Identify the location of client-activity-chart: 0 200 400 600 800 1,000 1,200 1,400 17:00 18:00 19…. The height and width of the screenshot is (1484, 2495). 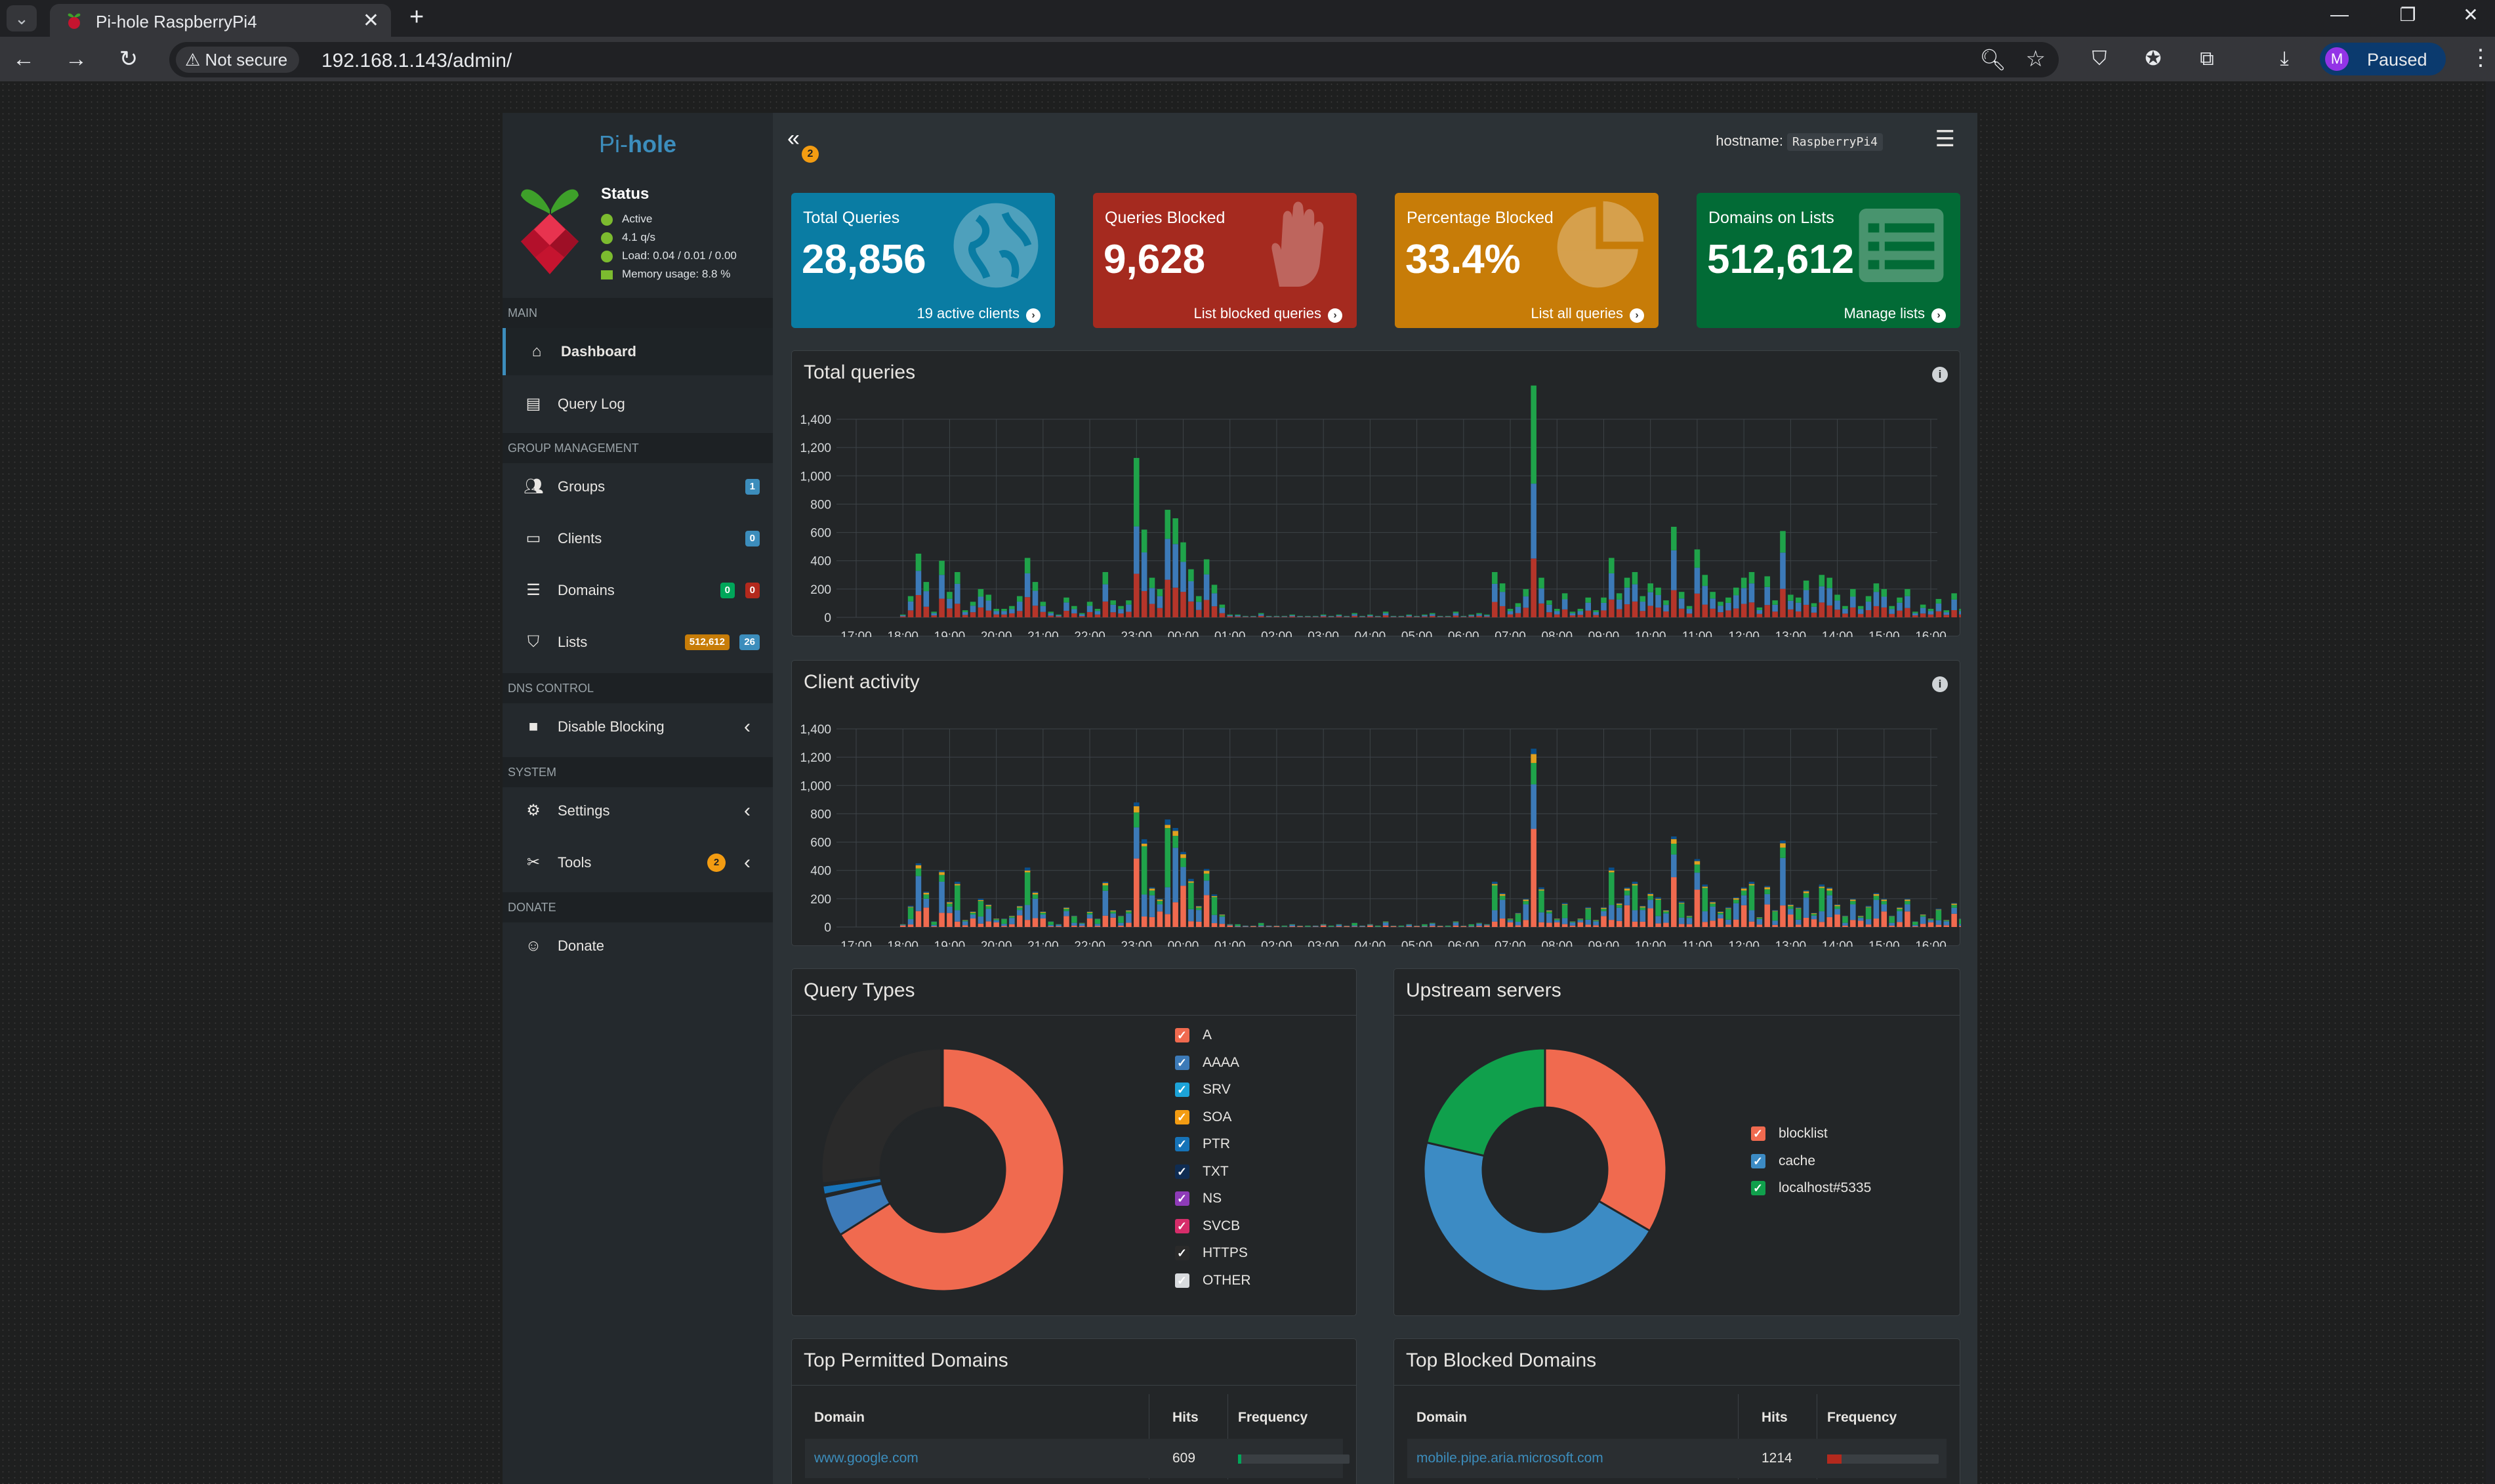
(1376, 804).